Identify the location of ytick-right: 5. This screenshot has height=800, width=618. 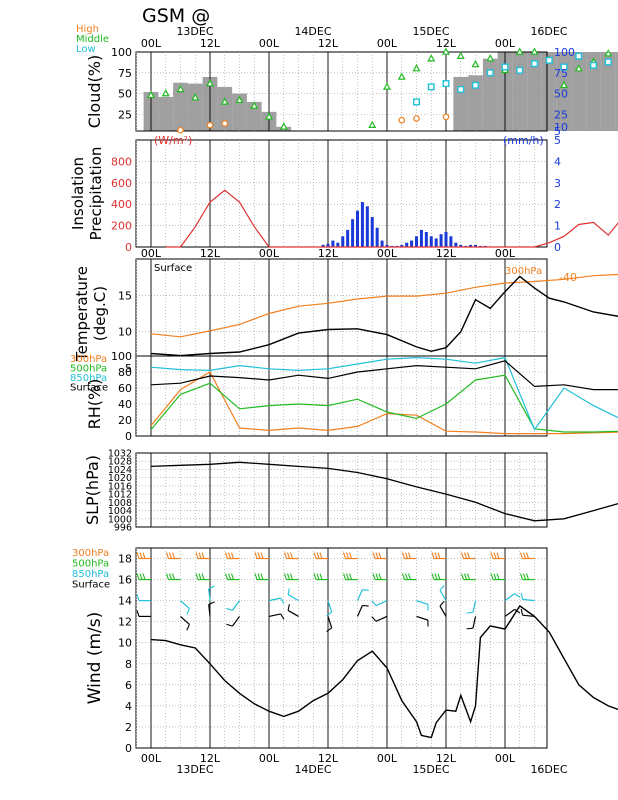
(557, 140).